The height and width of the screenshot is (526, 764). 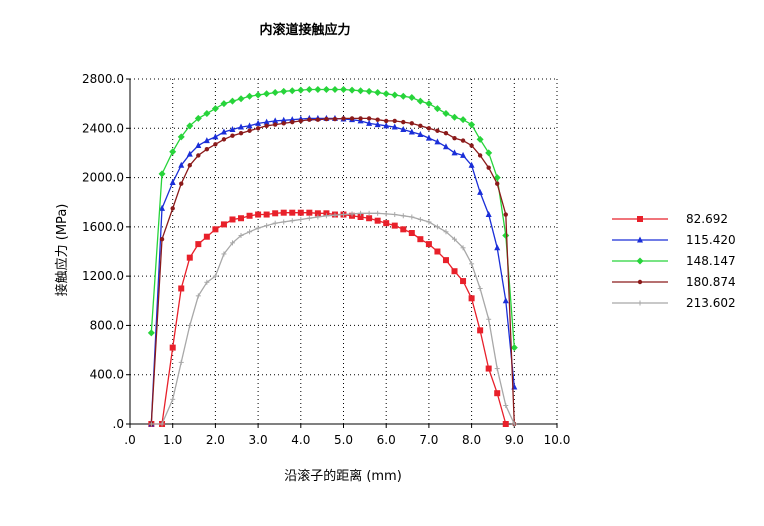 I want to click on legend: 82.692 115.420 148.147 180.874 213.602, so click(x=674, y=261).